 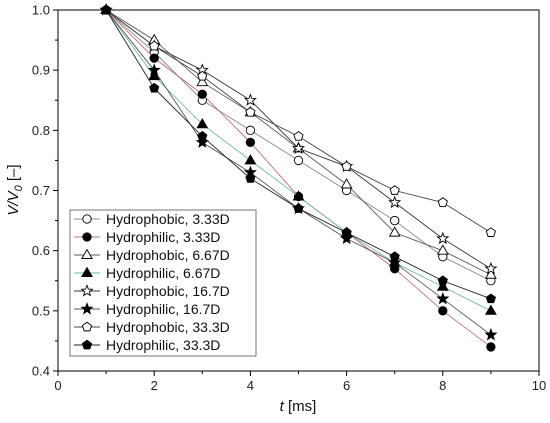 I want to click on legend-item: Hydrophobic, 33.3D, so click(x=152, y=327).